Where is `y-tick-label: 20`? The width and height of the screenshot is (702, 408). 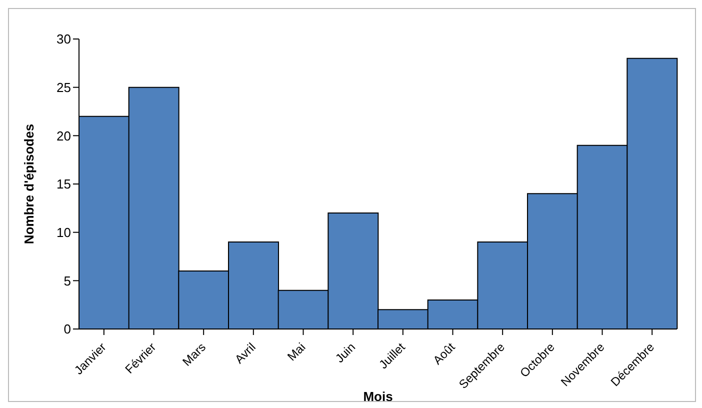 y-tick-label: 20 is located at coordinates (63, 136).